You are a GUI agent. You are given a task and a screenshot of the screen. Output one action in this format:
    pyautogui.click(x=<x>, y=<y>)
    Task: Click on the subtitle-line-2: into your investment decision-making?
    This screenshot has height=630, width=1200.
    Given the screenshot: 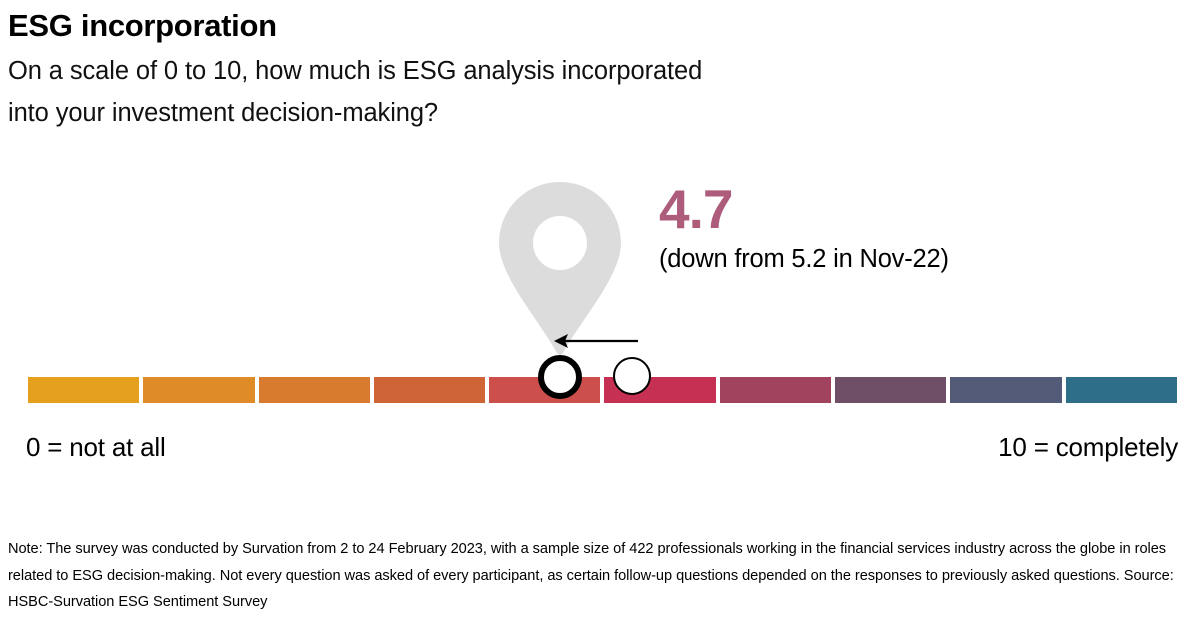 What is the action you would take?
    pyautogui.click(x=223, y=113)
    